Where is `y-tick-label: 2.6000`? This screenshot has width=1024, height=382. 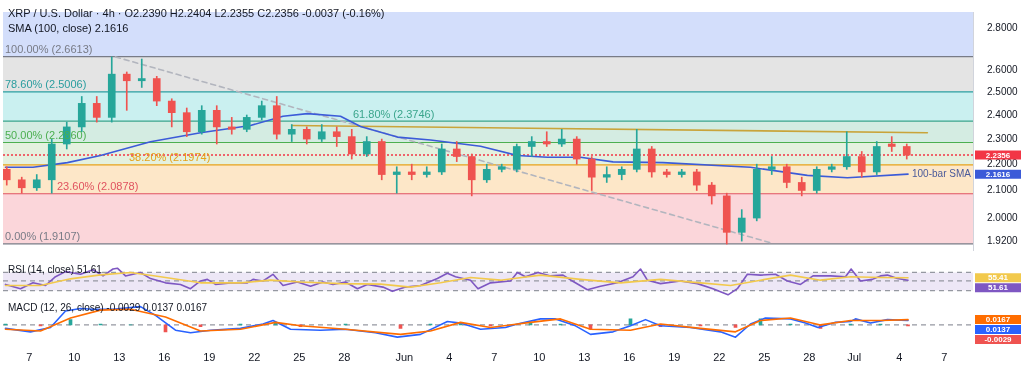
y-tick-label: 2.6000 is located at coordinates (1003, 69).